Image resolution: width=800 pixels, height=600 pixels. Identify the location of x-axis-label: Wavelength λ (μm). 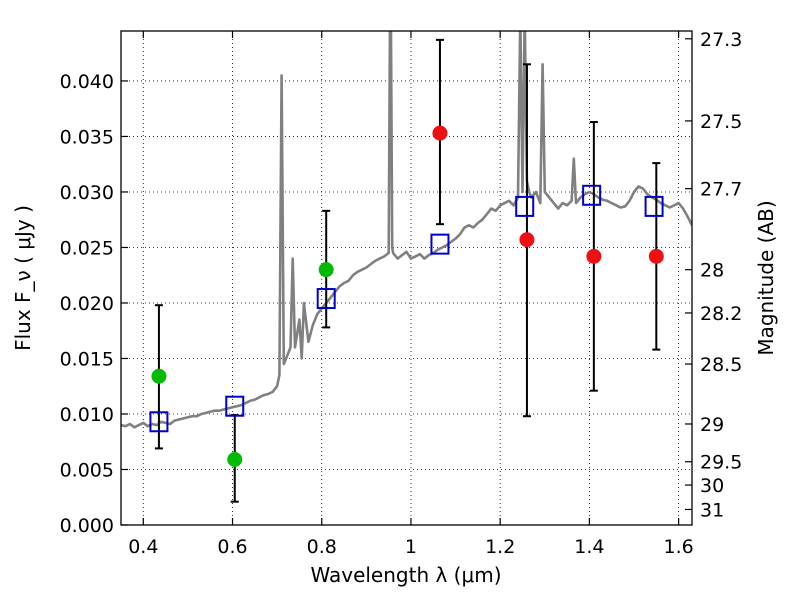
(405, 575).